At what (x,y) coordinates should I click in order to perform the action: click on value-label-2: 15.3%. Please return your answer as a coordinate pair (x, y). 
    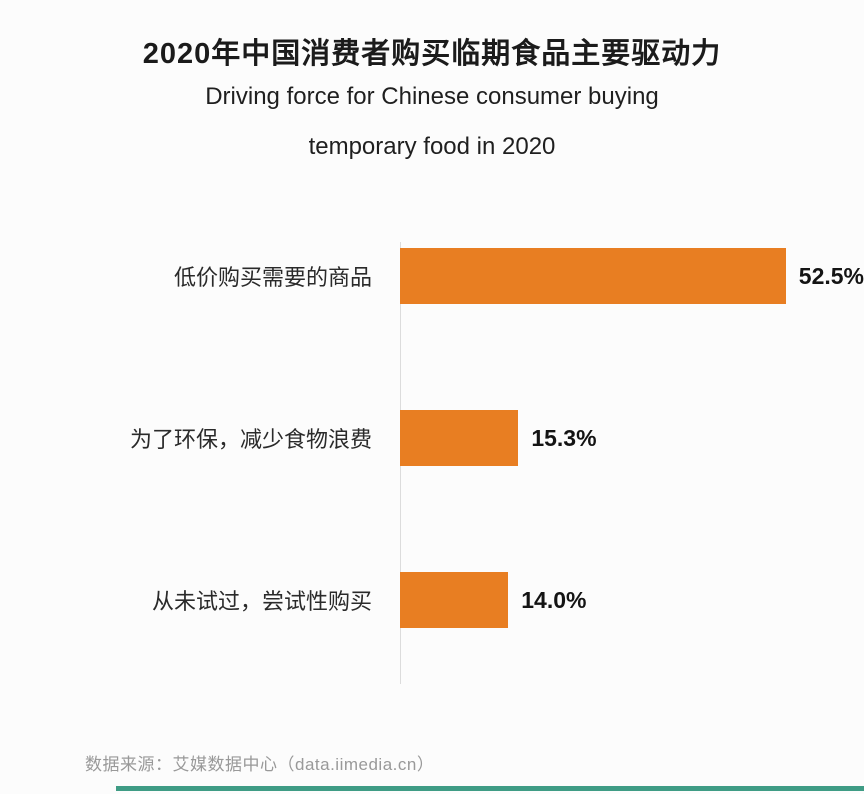
    Looking at the image, I should click on (564, 437).